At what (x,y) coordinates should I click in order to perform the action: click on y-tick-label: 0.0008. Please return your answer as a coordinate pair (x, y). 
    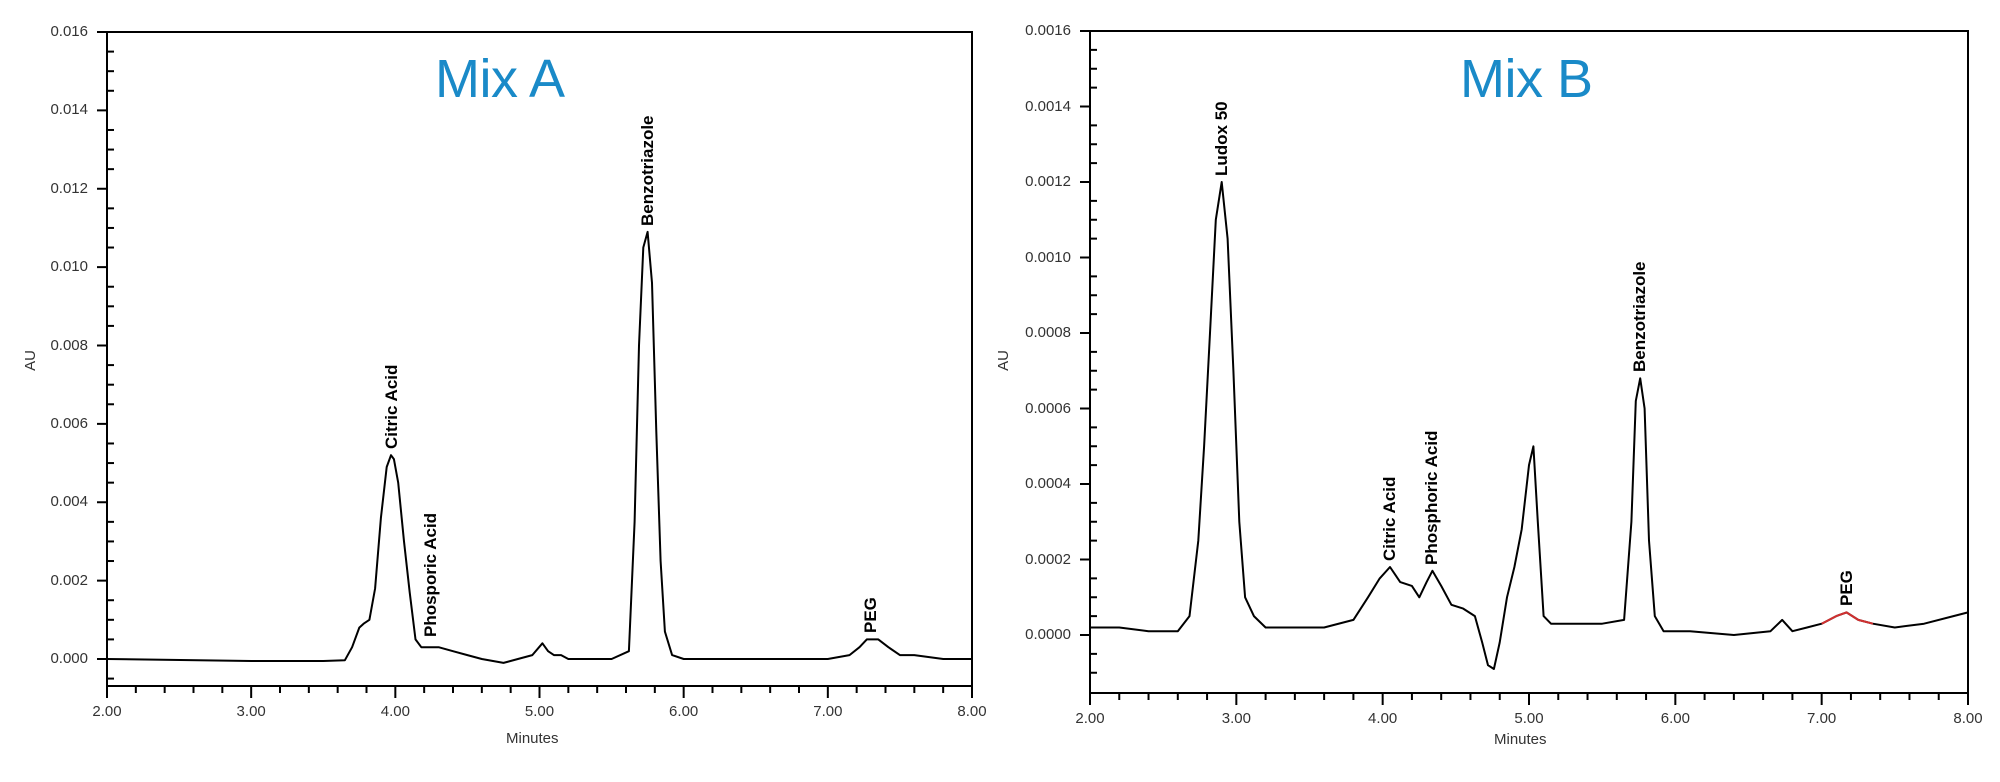
    Looking at the image, I should click on (1048, 332).